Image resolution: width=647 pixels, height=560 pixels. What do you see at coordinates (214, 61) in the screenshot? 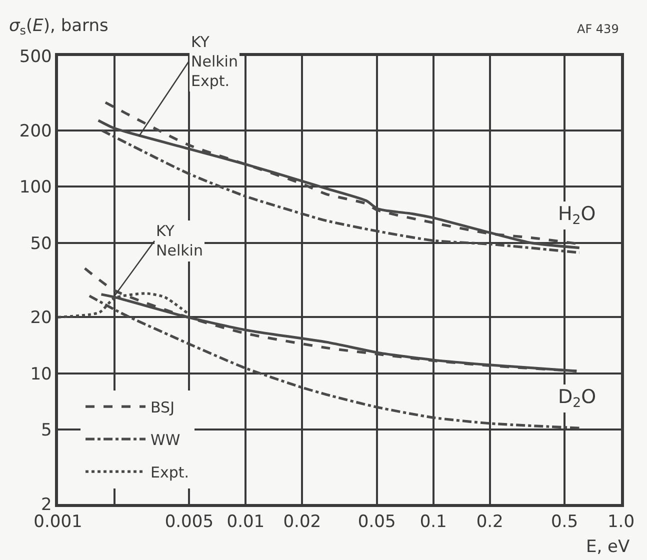
I see `annotation: KY Nelkin Expt.` at bounding box center [214, 61].